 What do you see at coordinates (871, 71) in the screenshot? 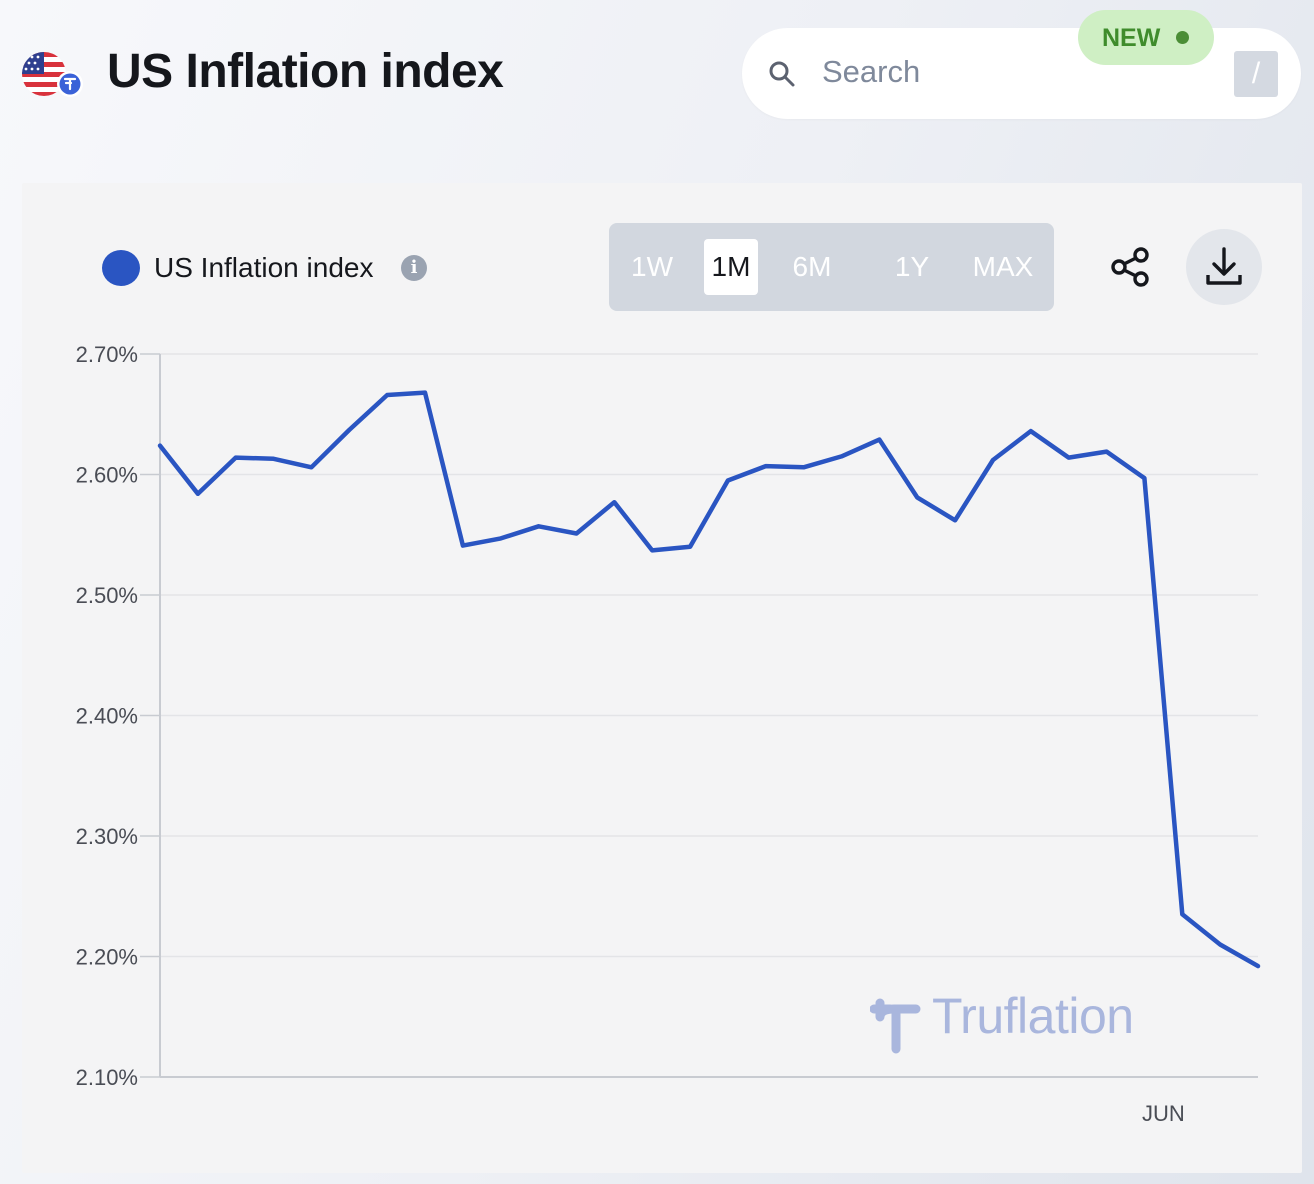
I see `search-placeholder: Search` at bounding box center [871, 71].